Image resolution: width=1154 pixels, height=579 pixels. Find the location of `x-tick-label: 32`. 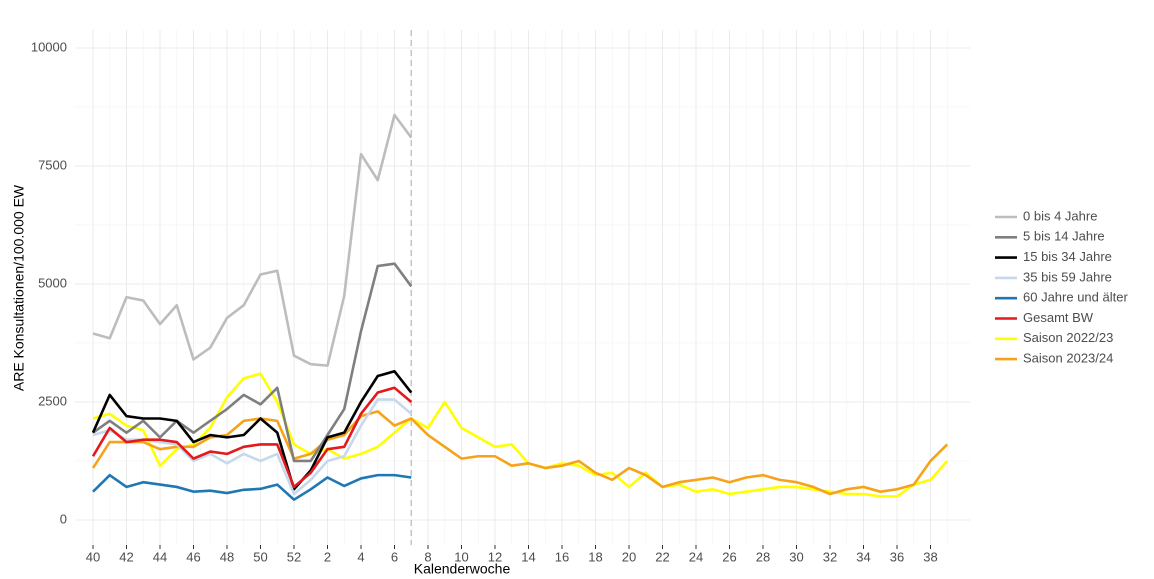

x-tick-label: 32 is located at coordinates (830, 556).